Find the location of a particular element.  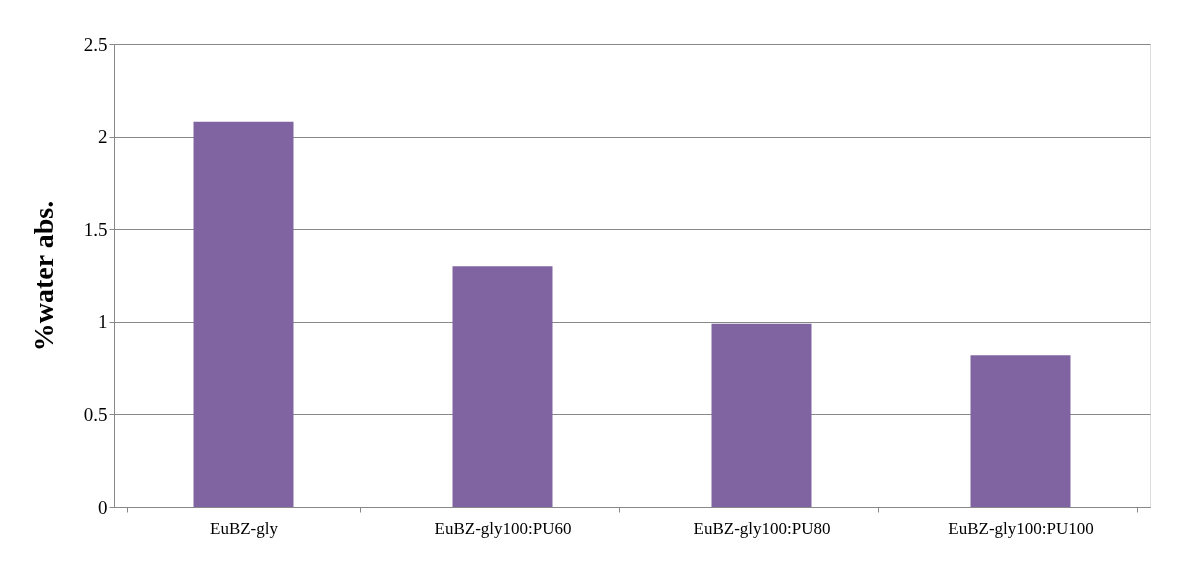

x-tick-label: EuBZ-gly is located at coordinates (244, 528).